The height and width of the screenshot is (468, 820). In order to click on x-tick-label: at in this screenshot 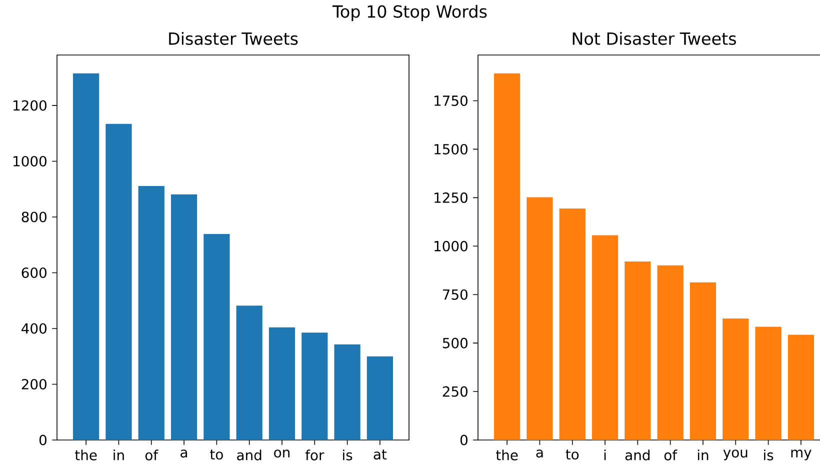, I will do `click(380, 455)`.